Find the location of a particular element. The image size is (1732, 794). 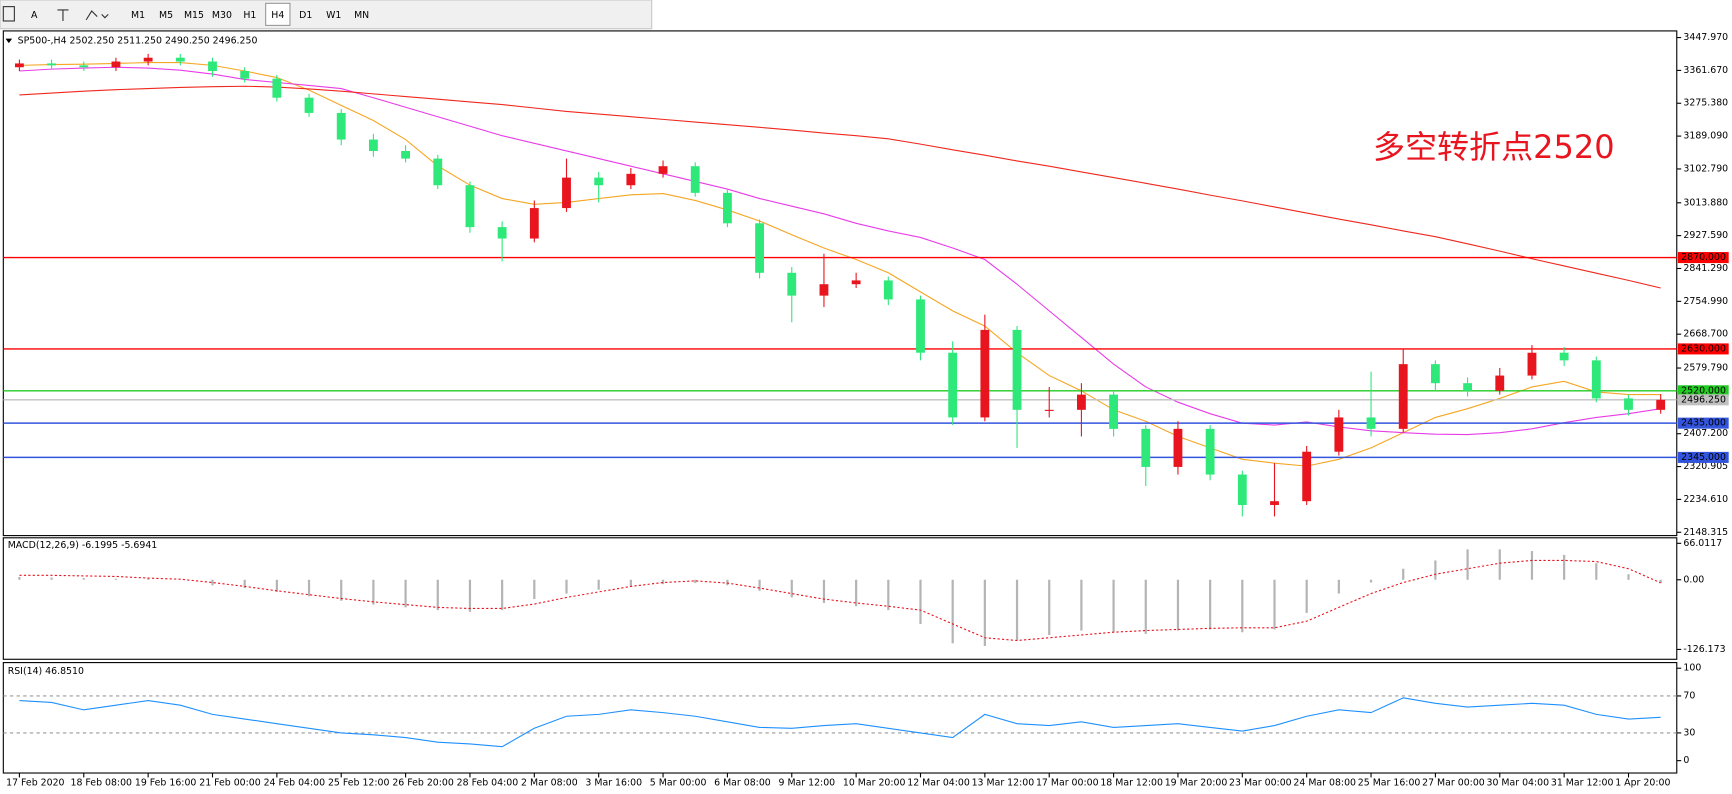

annotation: 多空转折点2520 is located at coordinates (1494, 147).